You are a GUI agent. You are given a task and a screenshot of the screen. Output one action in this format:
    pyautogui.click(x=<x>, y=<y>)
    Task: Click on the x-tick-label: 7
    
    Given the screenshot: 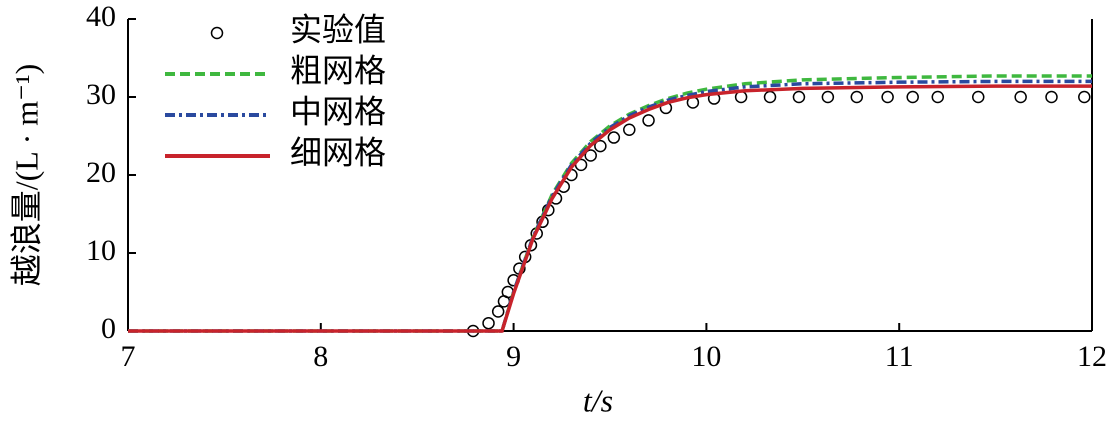 What is the action you would take?
    pyautogui.click(x=128, y=356)
    